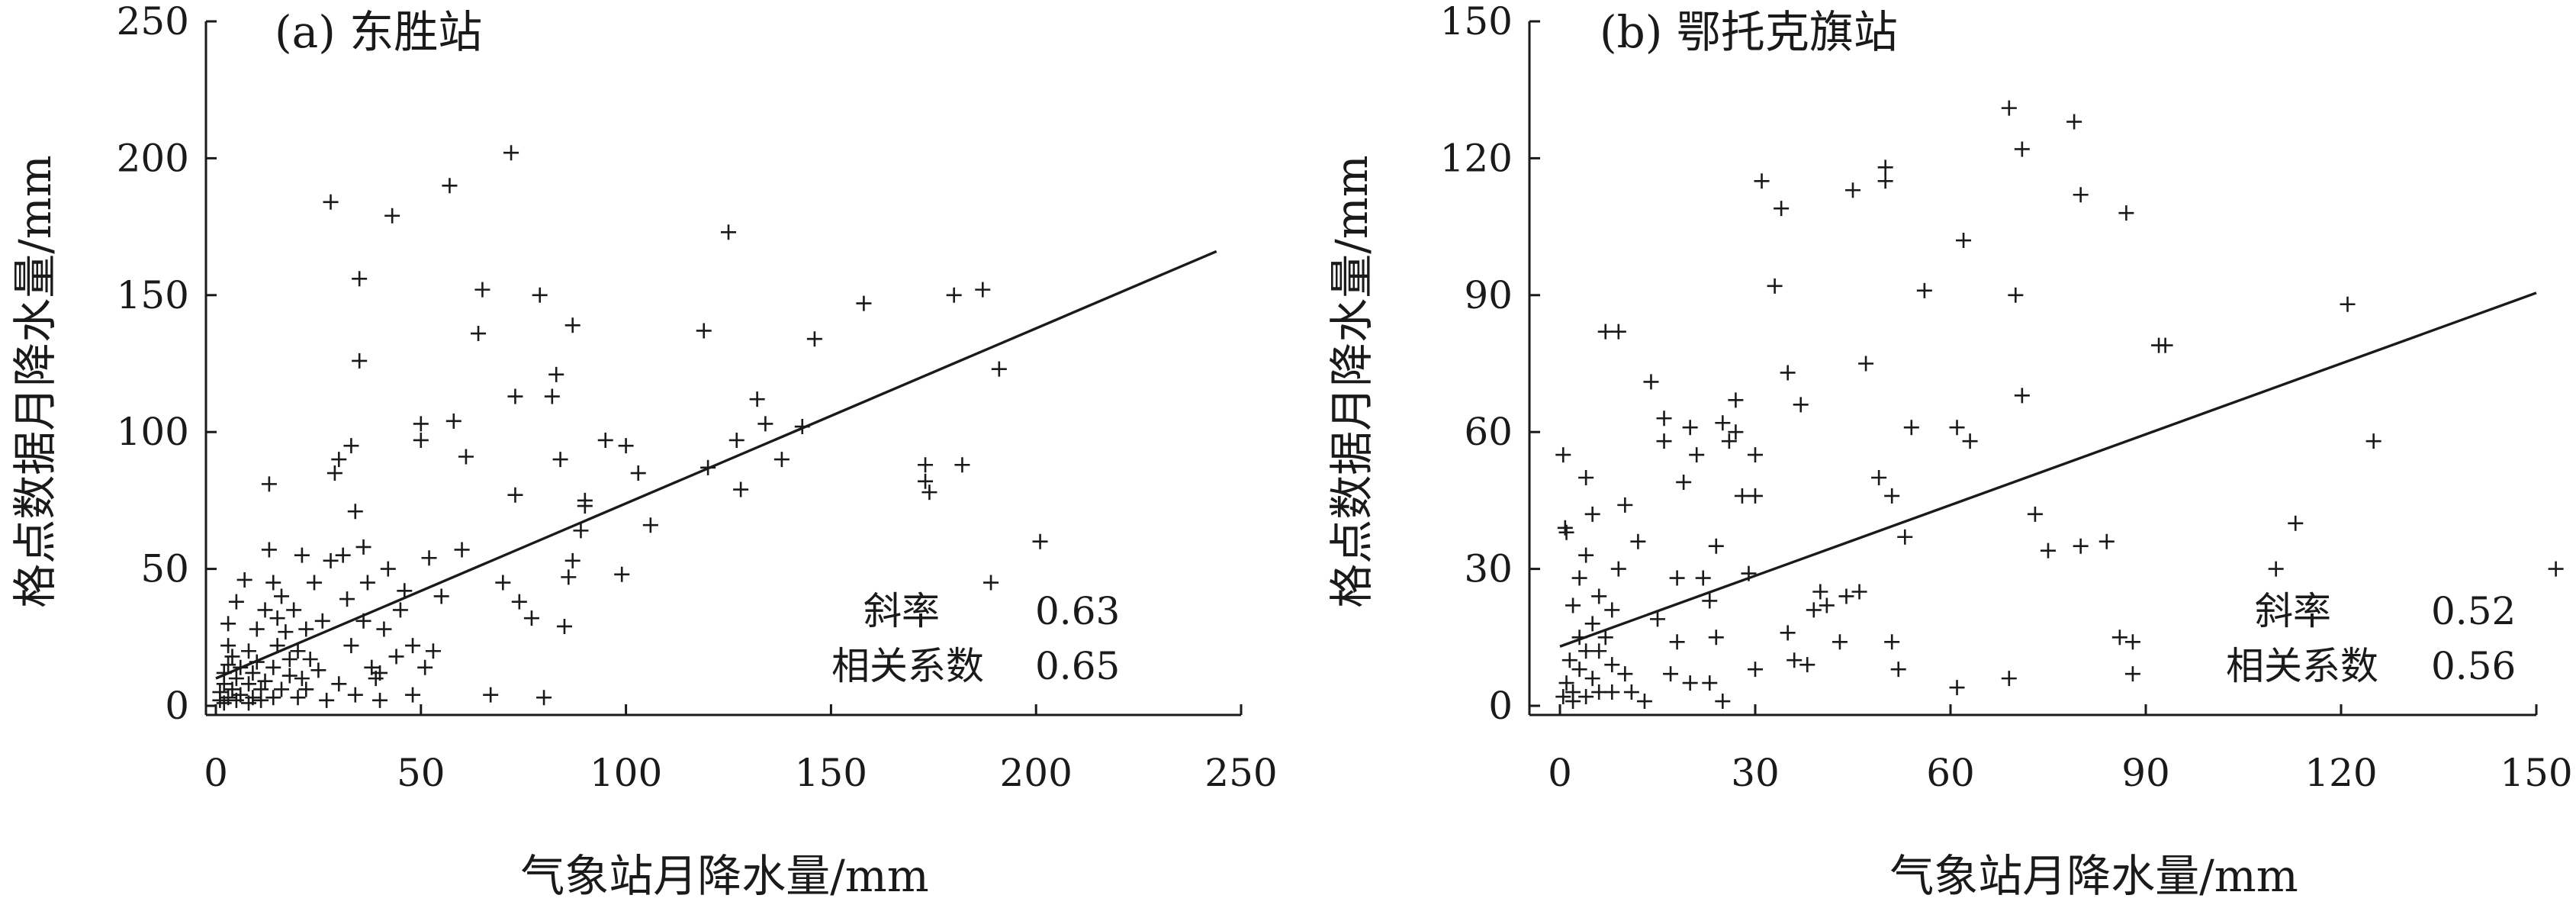 The width and height of the screenshot is (2576, 908). What do you see at coordinates (2093, 876) in the screenshot?
I see `panel-b-xlabel: 气象站月降水量/mm` at bounding box center [2093, 876].